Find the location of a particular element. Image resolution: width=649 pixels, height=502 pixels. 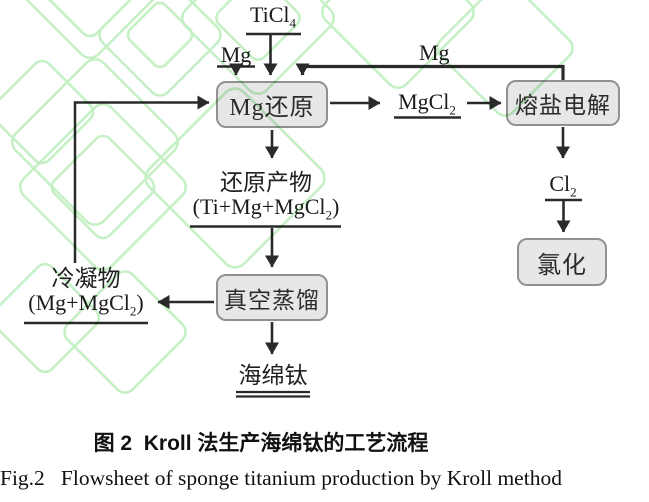

label-reduction-product: 还原产物 (Ti+Mg+MgCl2) is located at coordinates (266, 196).